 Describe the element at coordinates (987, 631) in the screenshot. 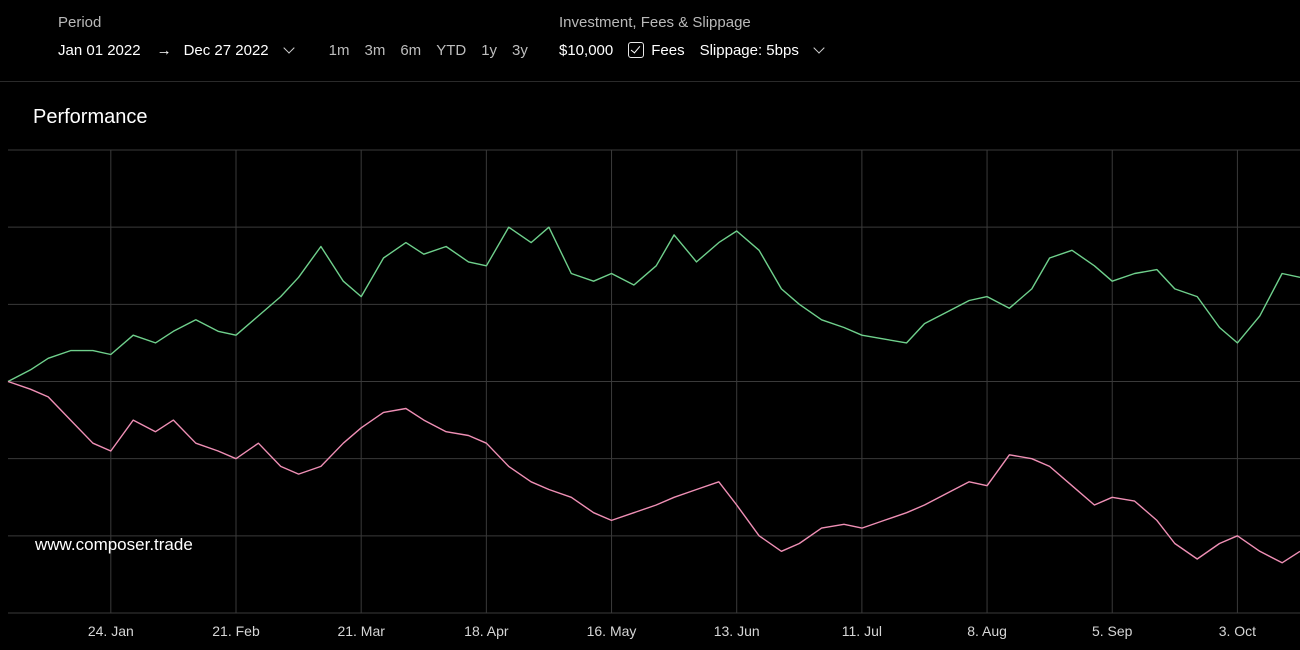

I see `x-tick-label: 8. Aug` at that location.